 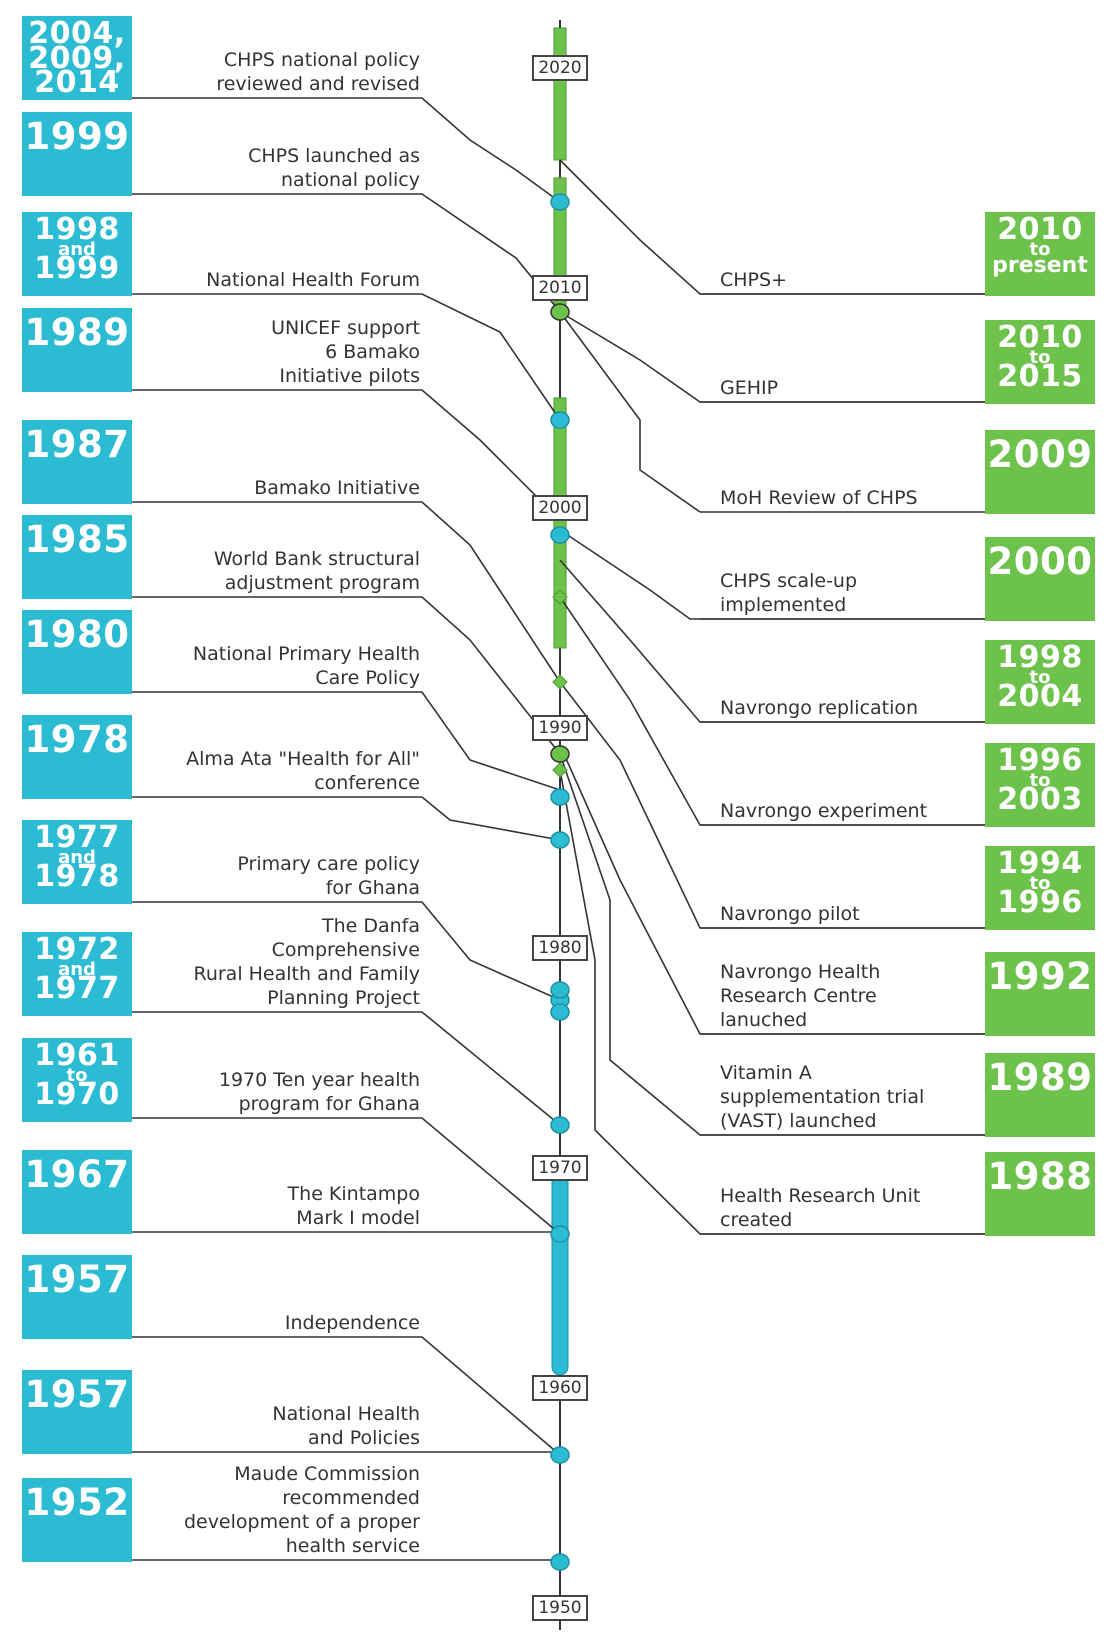 I want to click on decade-marker: 1980, so click(x=560, y=948).